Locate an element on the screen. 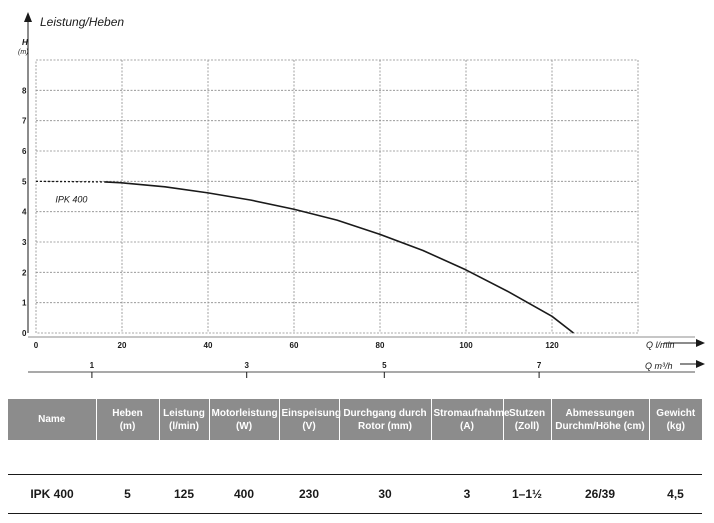  column-header-text: Stromaufnahme is located at coordinates (471, 413).